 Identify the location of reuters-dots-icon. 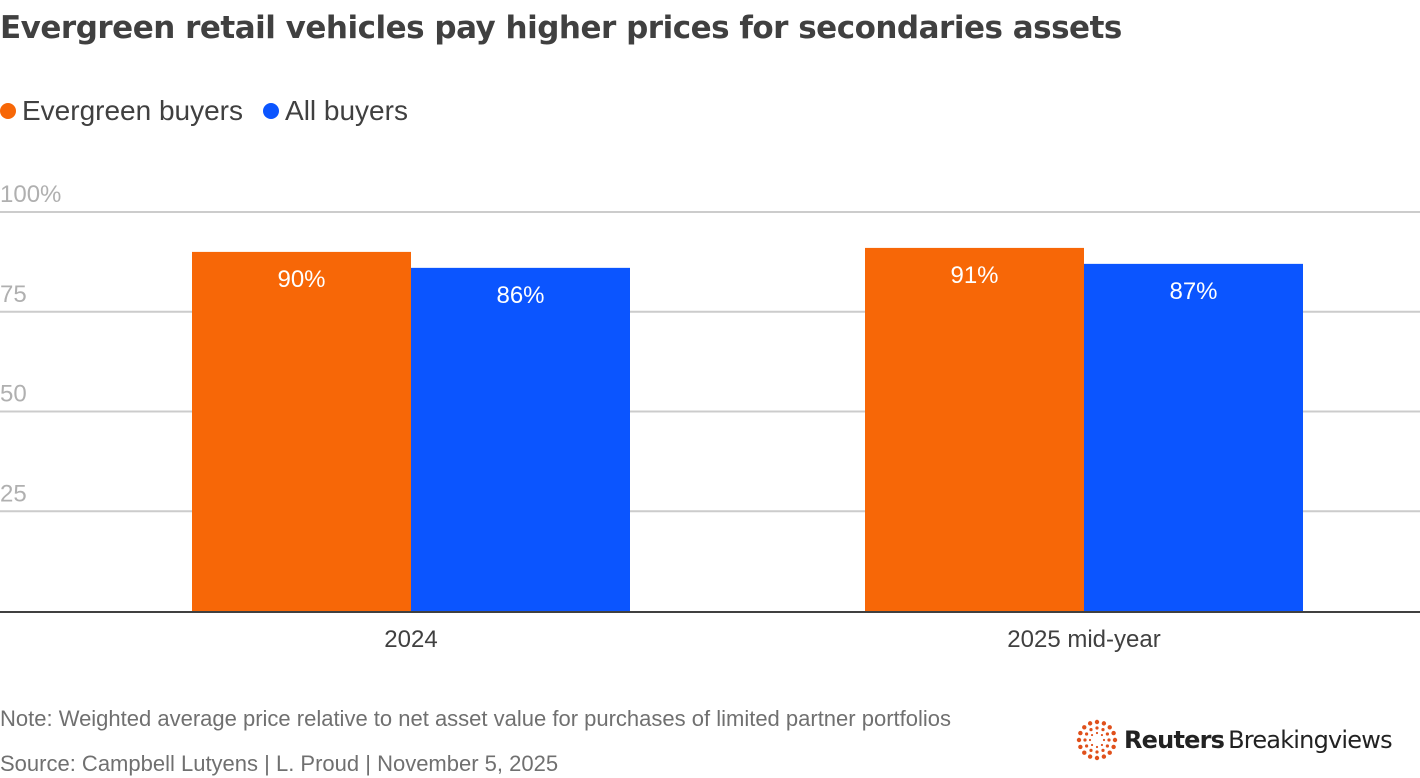
(1097, 740).